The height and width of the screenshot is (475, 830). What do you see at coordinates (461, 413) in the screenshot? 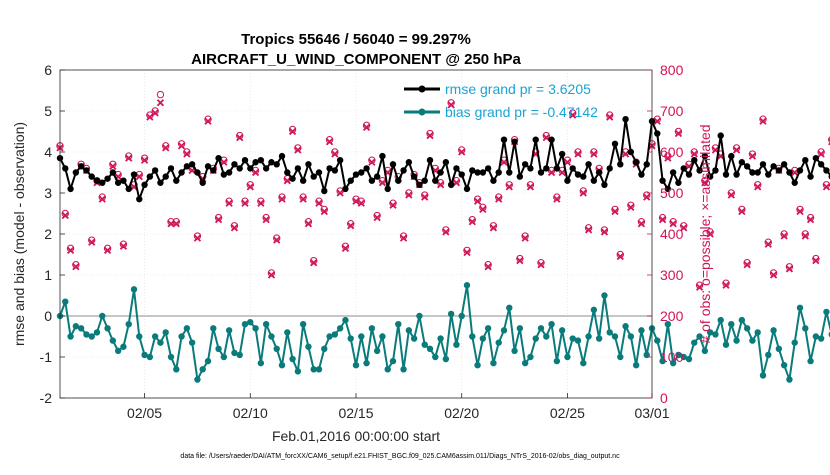
I see `x-tick-label: 02/20` at bounding box center [461, 413].